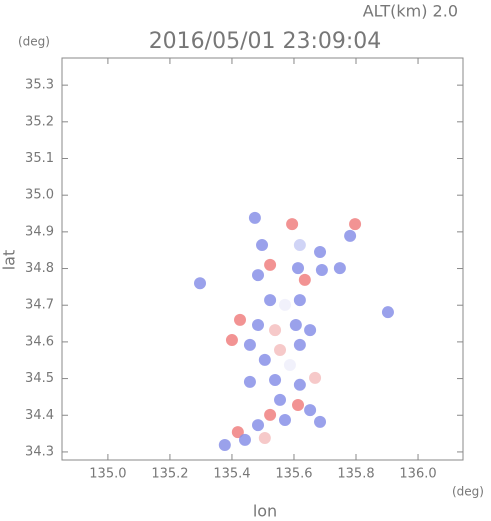 Image resolution: width=491 pixels, height=521 pixels. What do you see at coordinates (39, 85) in the screenshot?
I see `y-tick-label: 35.3` at bounding box center [39, 85].